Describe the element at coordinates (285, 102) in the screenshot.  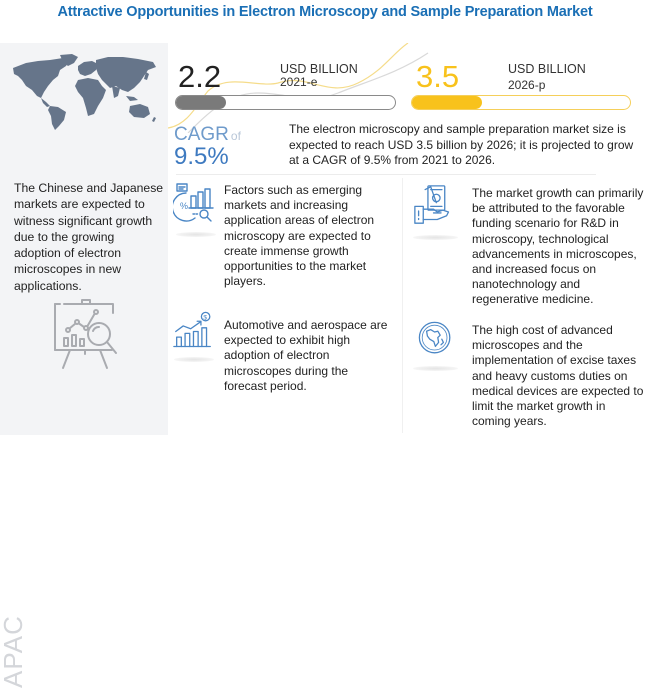
I see `kpi-2021-progress-bar` at that location.